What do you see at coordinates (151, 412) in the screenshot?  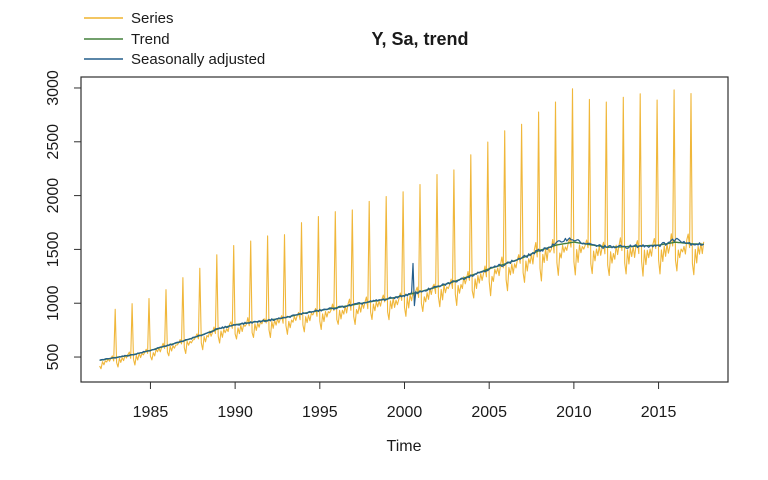 I see `x-tick-label: 1985` at bounding box center [151, 412].